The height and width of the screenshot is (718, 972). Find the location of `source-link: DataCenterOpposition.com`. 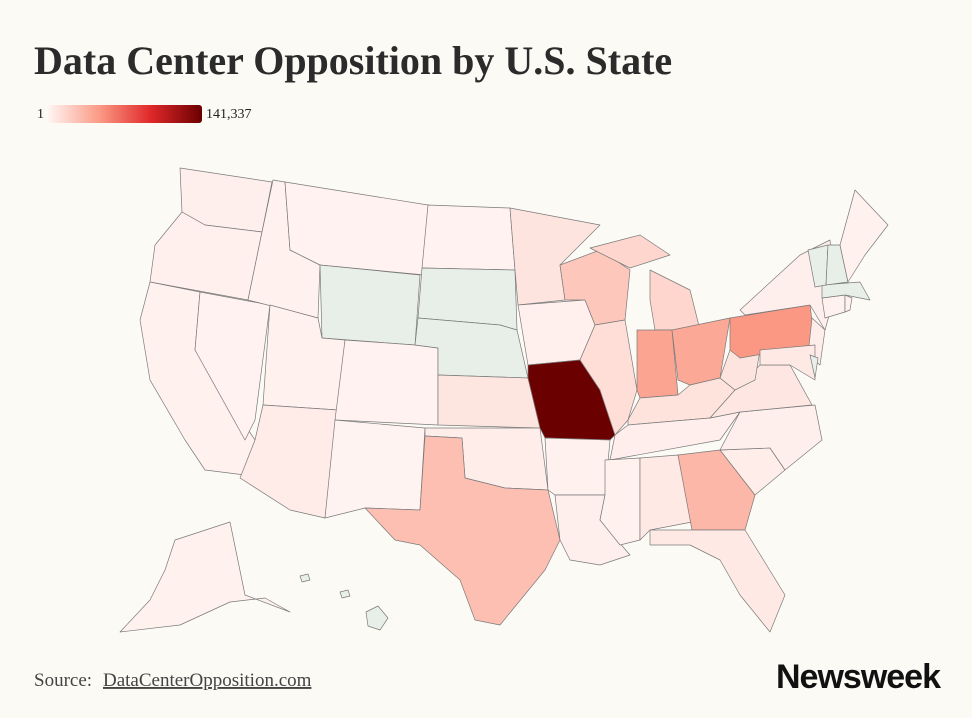

source-link: DataCenterOpposition.com is located at coordinates (207, 680).